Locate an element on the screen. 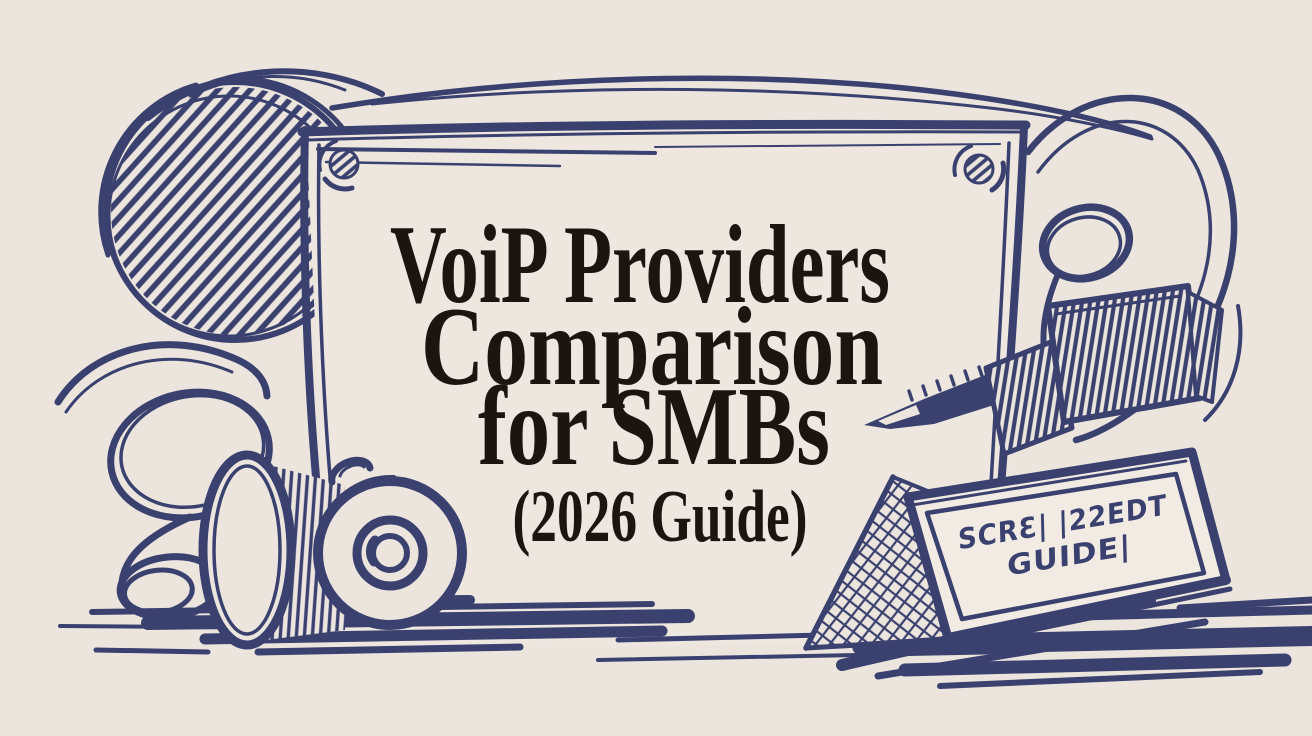 Image resolution: width=1312 pixels, height=736 pixels. cable-spool-sketch is located at coordinates (260, 495).